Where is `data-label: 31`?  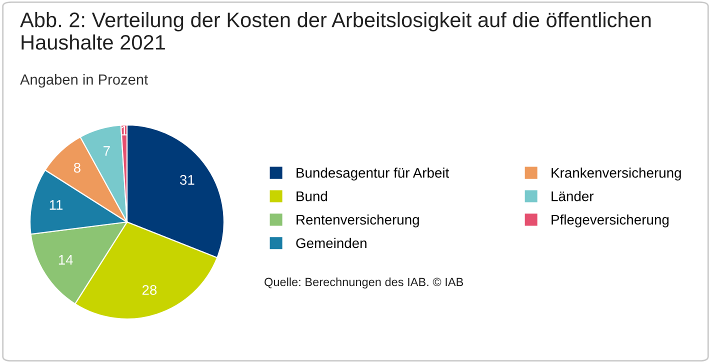
data-label: 31 is located at coordinates (187, 180).